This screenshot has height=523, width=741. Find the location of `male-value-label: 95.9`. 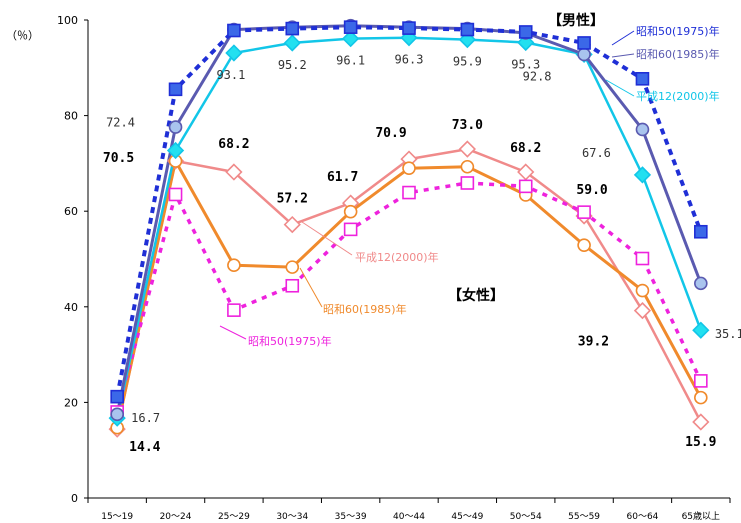

male-value-label: 95.9 is located at coordinates (467, 62).